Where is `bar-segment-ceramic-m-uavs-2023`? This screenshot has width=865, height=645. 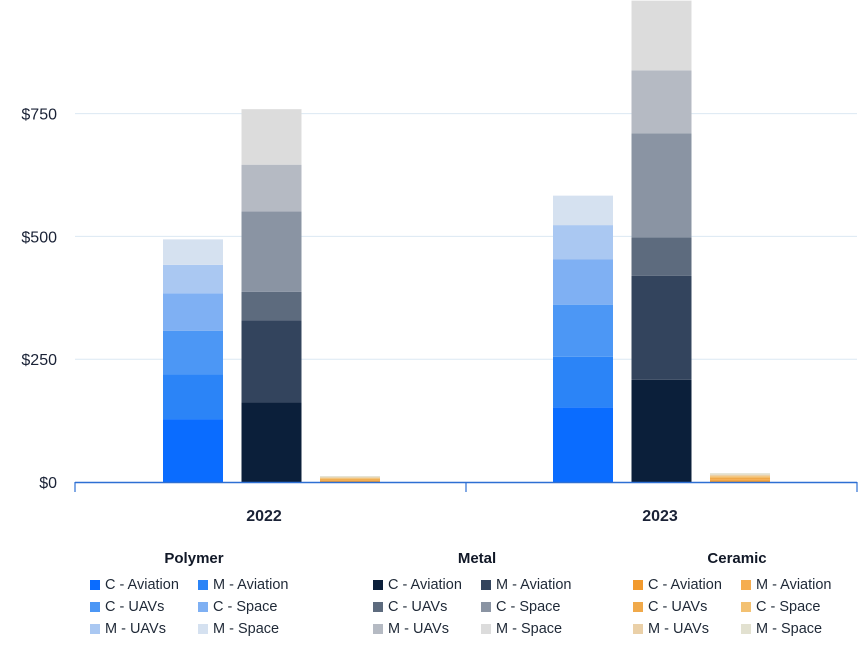
bar-segment-ceramic-m-uavs-2023 is located at coordinates (740, 475).